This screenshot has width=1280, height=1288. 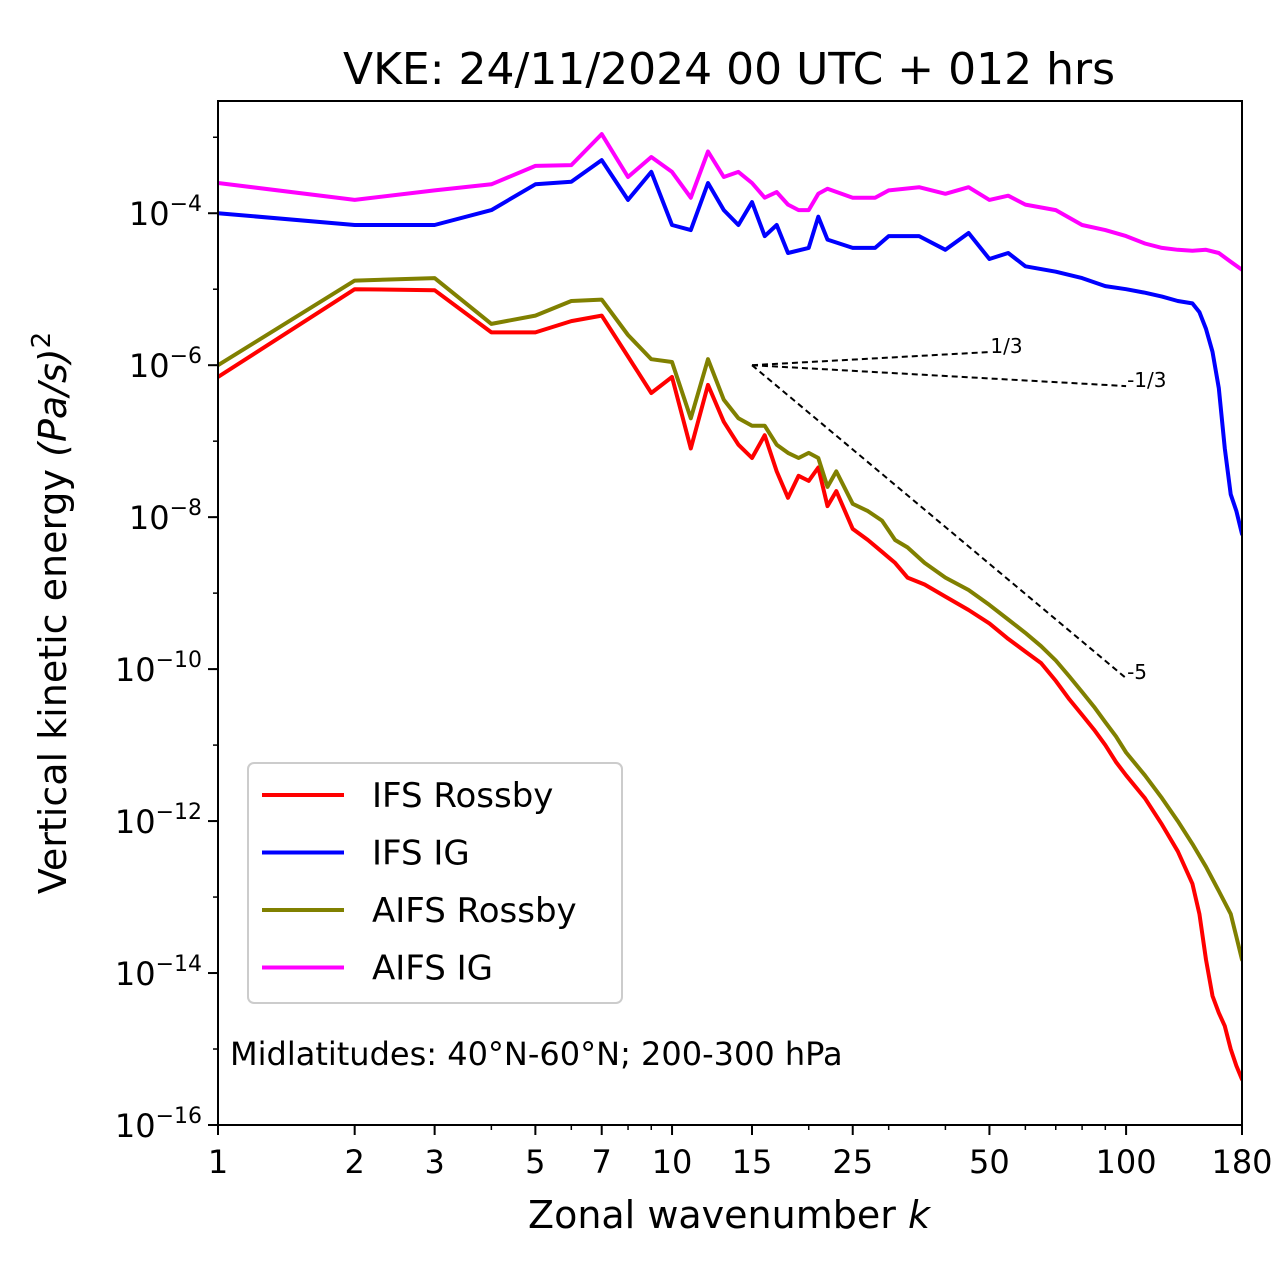 What do you see at coordinates (51, 613) in the screenshot?
I see `y-axis-label: Vertical kinetic energy (Pa/s)2` at bounding box center [51, 613].